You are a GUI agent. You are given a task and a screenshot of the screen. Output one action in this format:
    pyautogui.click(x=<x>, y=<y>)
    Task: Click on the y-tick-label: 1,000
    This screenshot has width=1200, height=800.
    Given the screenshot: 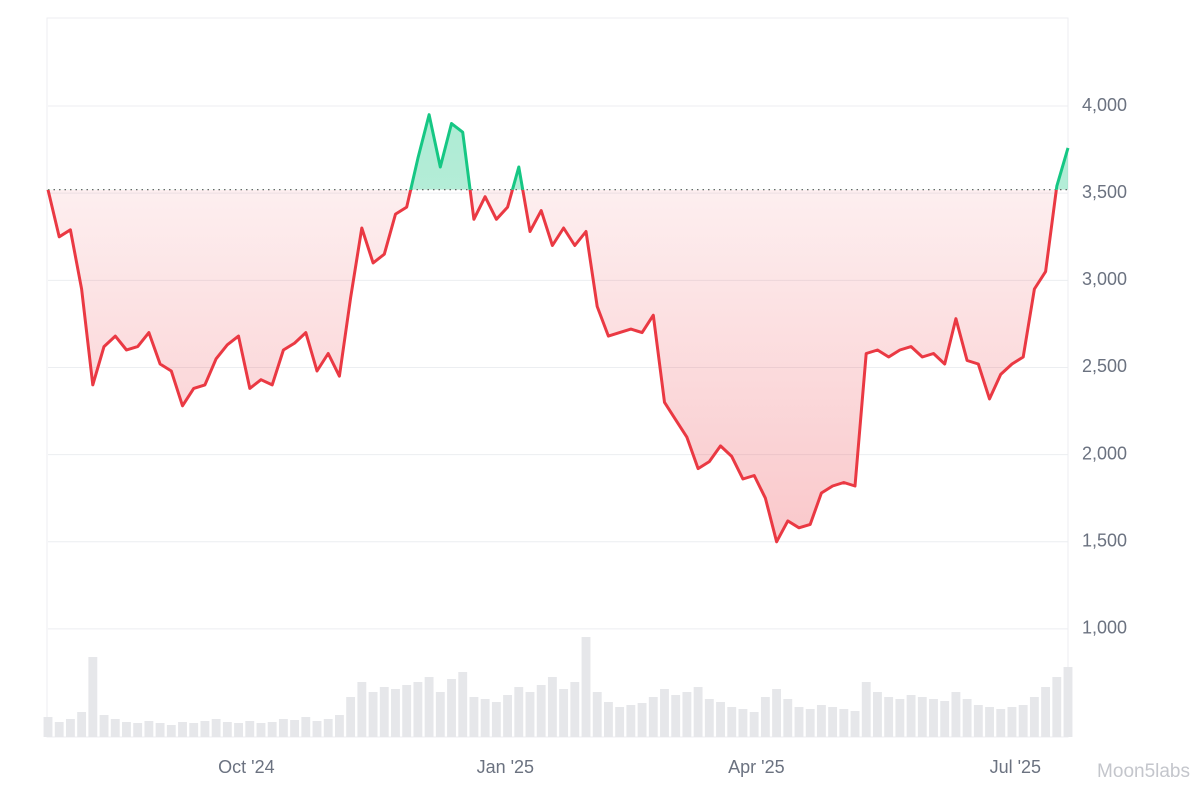 What is the action you would take?
    pyautogui.click(x=1104, y=628)
    